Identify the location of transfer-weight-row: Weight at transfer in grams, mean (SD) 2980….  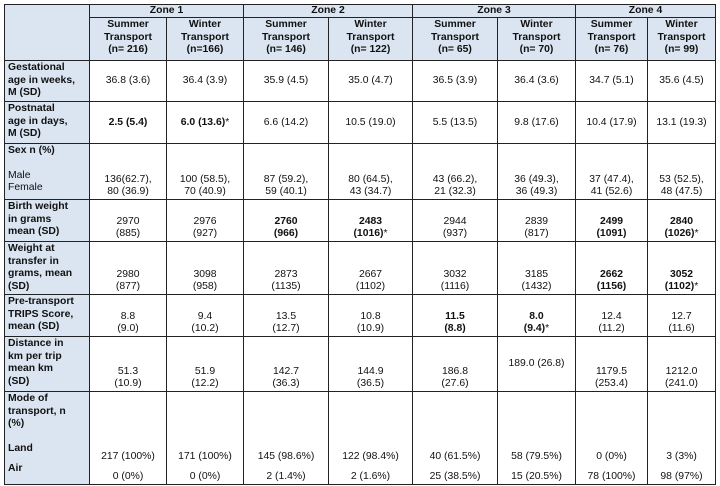
(360, 268).